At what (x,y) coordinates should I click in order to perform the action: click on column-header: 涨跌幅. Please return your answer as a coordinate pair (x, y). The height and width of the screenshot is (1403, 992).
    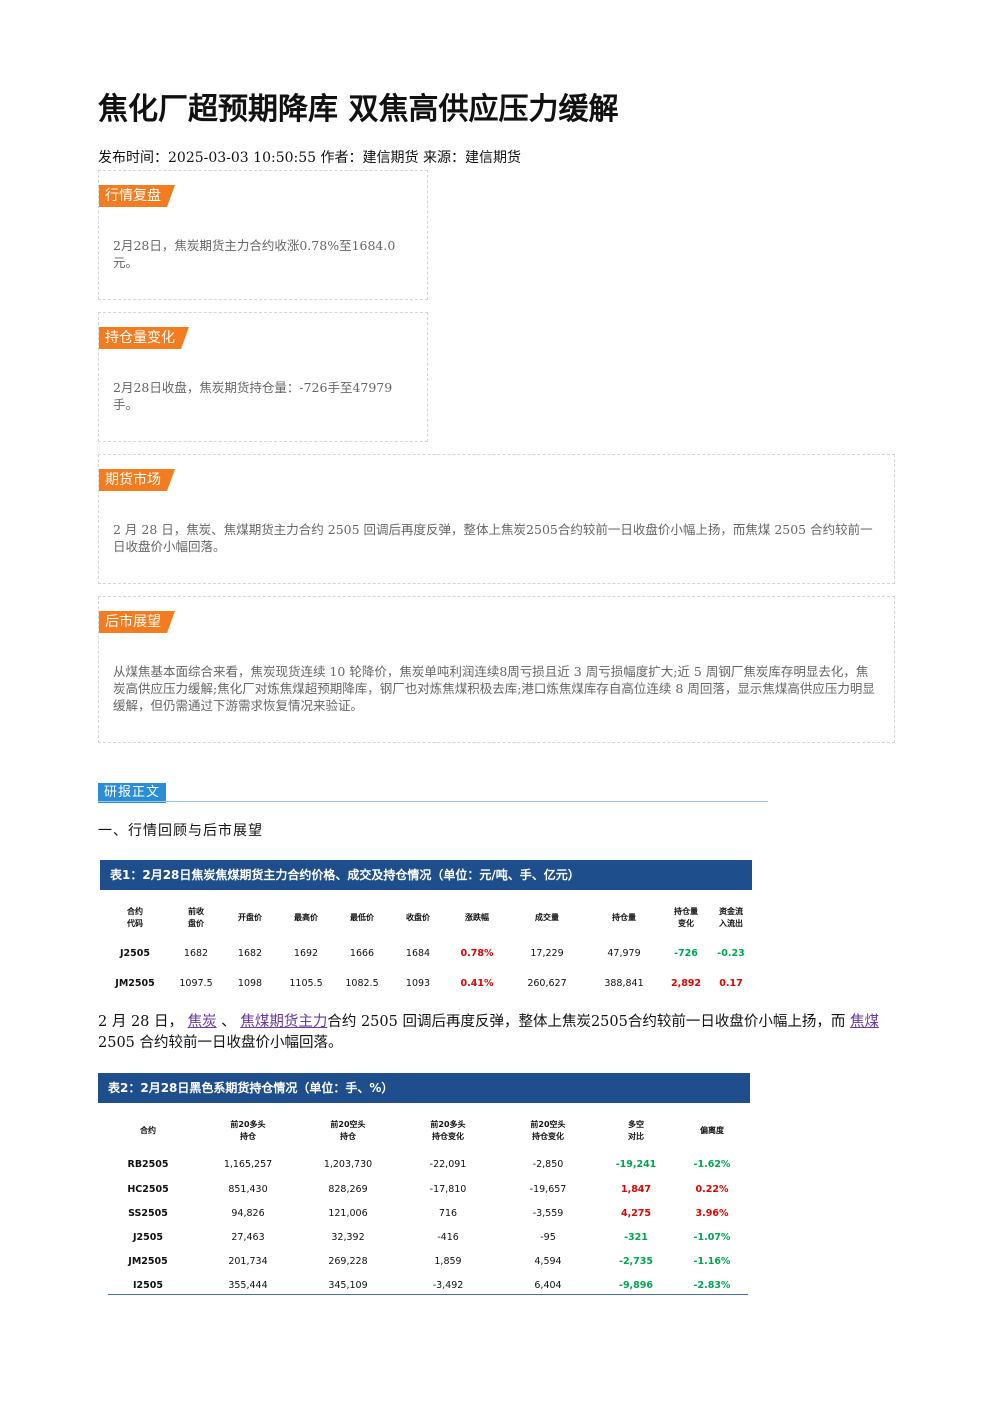
    Looking at the image, I should click on (477, 917).